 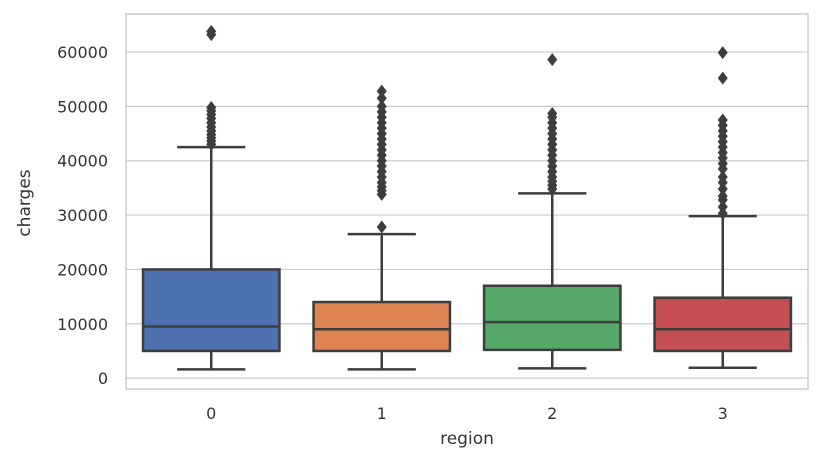 I want to click on y-tick-label: 10000, so click(x=82, y=324).